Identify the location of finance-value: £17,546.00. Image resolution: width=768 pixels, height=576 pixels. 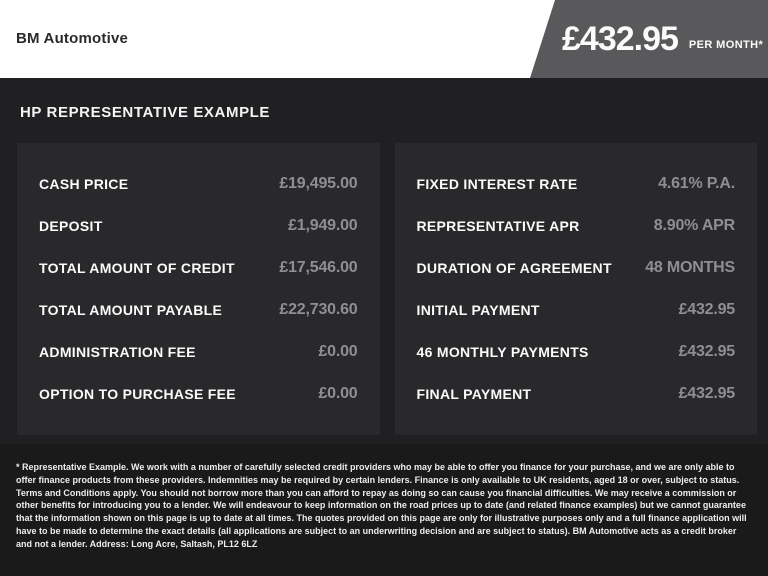
(318, 267).